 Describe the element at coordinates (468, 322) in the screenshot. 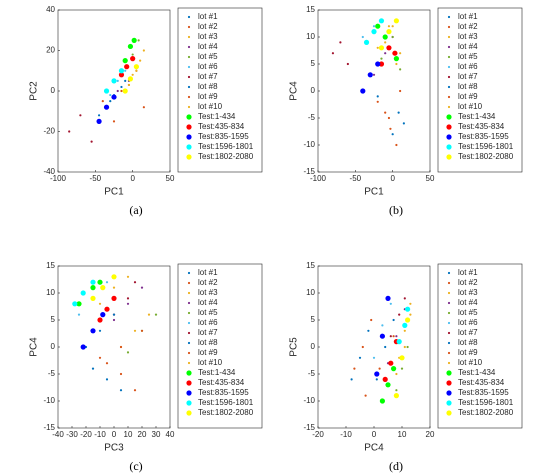

I see `legend-label: lot #6` at that location.